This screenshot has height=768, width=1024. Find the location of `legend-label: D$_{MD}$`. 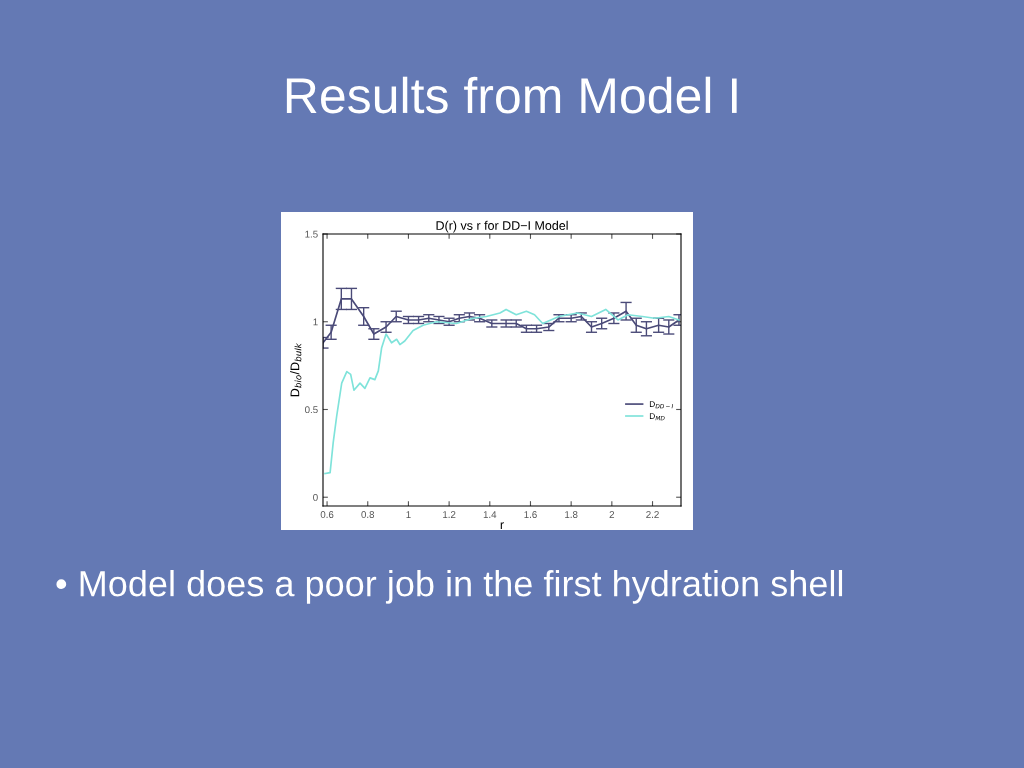

legend-label: D$_{MD}$ is located at coordinates (657, 417).